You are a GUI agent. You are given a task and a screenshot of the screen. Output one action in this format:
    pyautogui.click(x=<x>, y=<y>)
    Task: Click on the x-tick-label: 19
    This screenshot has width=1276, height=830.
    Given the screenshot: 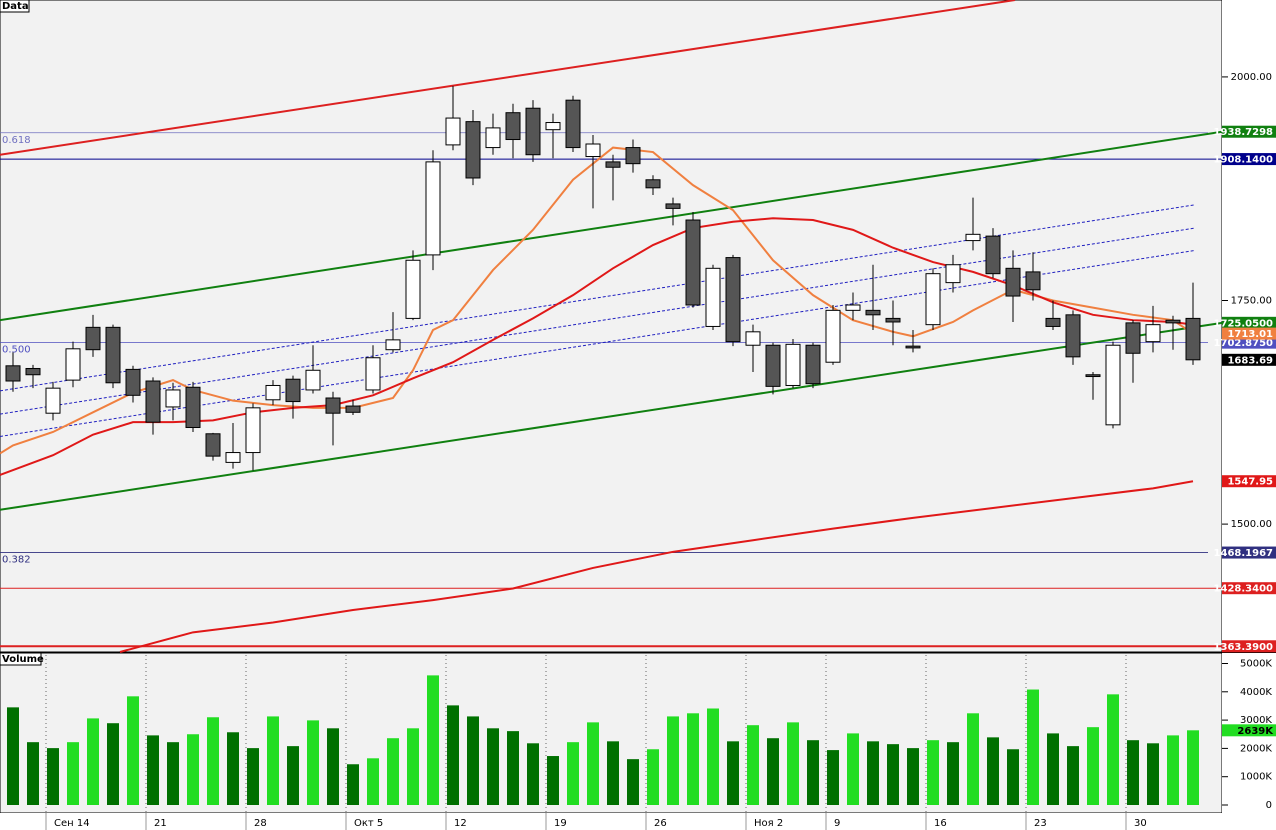 What is the action you would take?
    pyautogui.click(x=560, y=823)
    